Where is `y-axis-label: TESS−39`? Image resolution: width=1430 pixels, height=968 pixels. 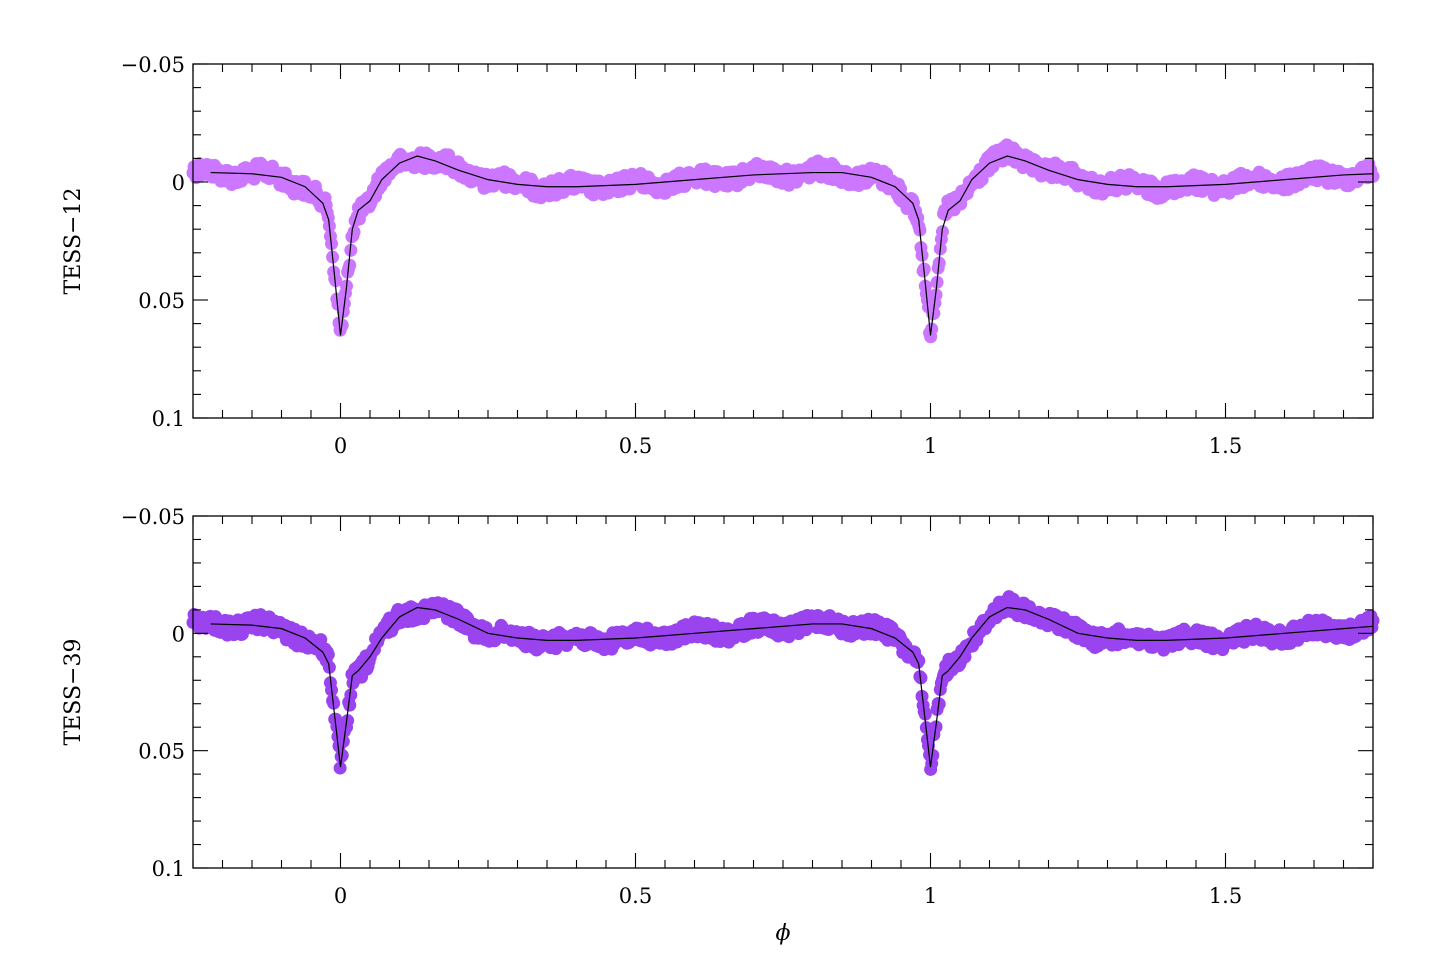
y-axis-label: TESS−39 is located at coordinates (73, 692).